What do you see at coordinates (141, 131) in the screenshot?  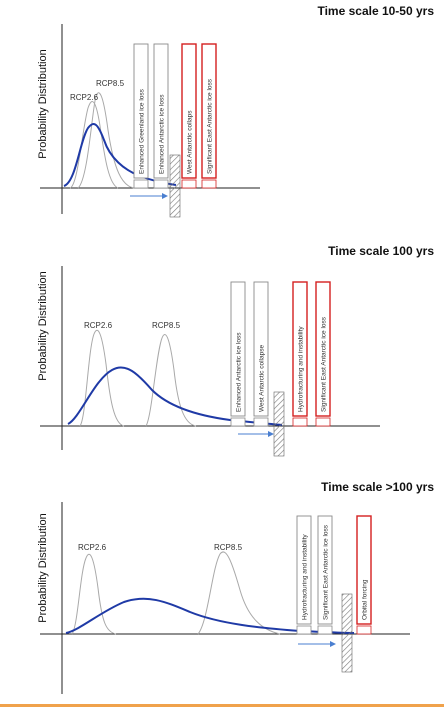 I see `mechanism-box-label: Enhanced Greenland ice loss` at bounding box center [141, 131].